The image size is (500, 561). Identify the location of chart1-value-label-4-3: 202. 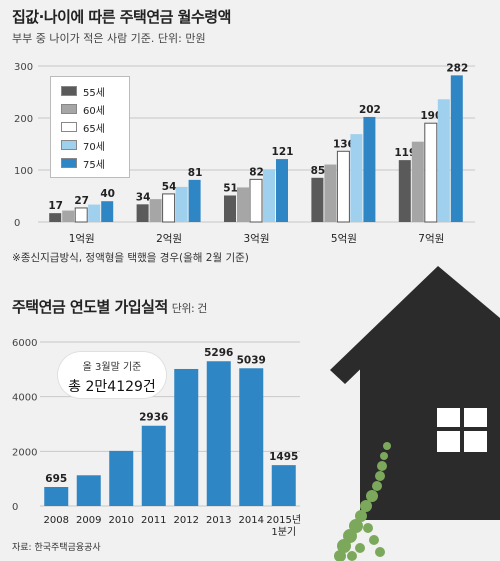
(370, 110).